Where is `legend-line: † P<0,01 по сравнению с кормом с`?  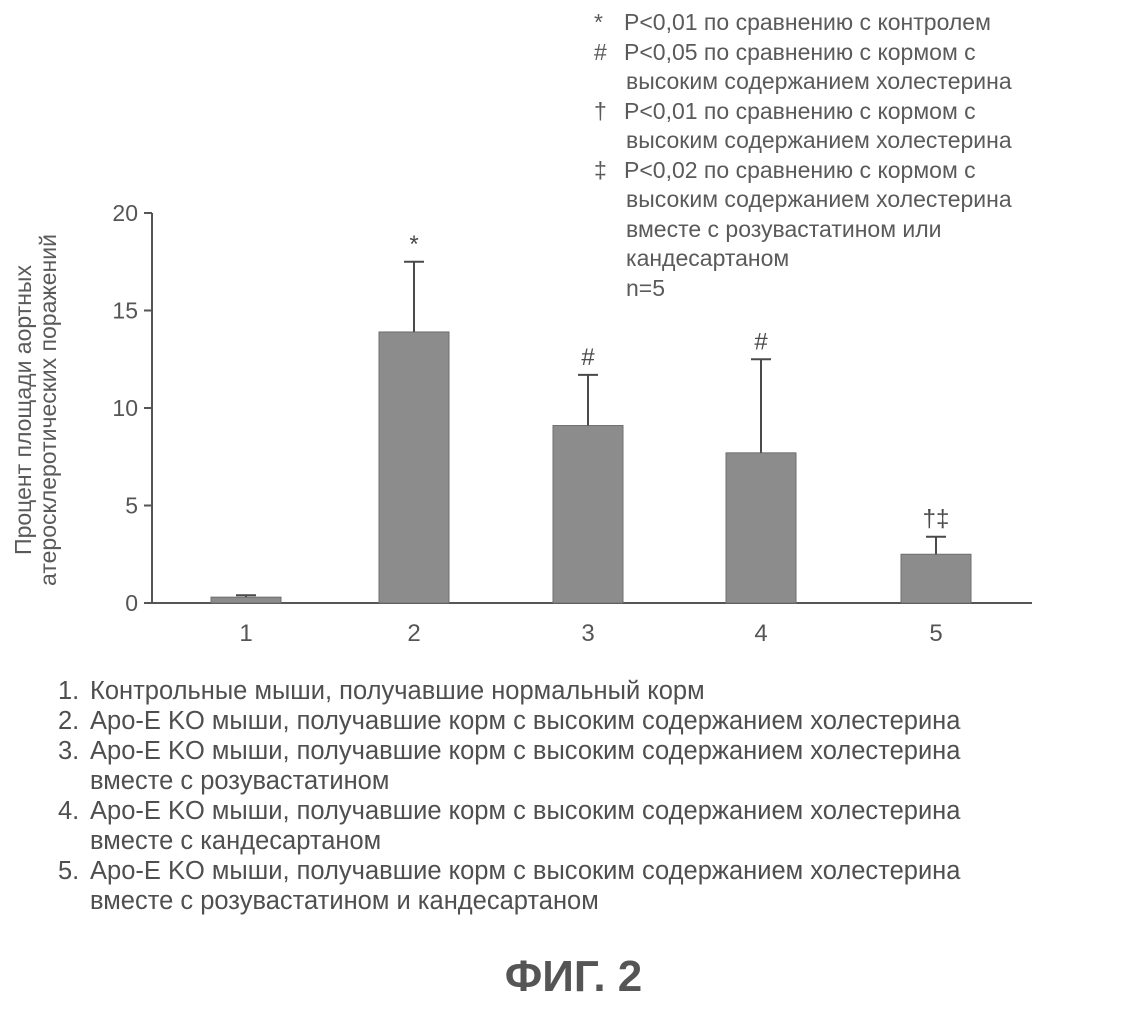 legend-line: † P<0,01 по сравнению с кормом с is located at coordinates (864, 112).